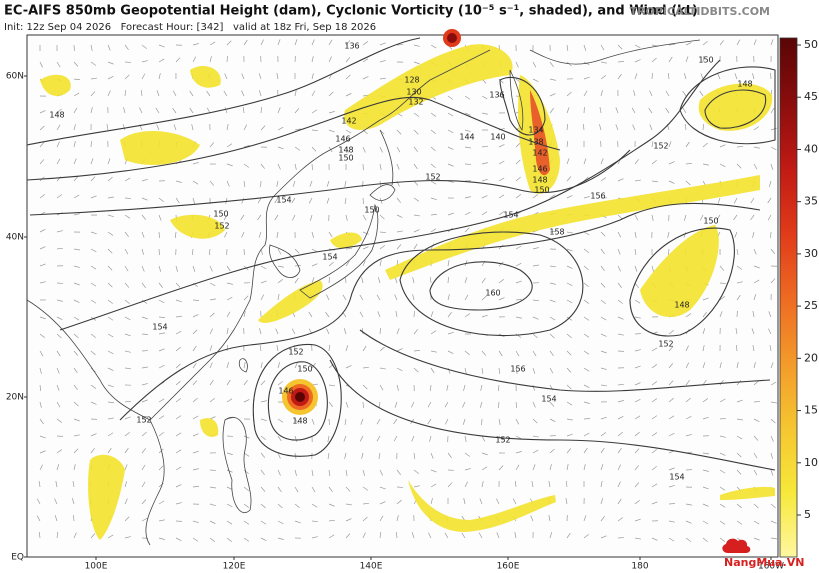 The height and width of the screenshot is (573, 819). Describe the element at coordinates (807, 514) in the screenshot. I see `colorbar-label: 5` at that location.